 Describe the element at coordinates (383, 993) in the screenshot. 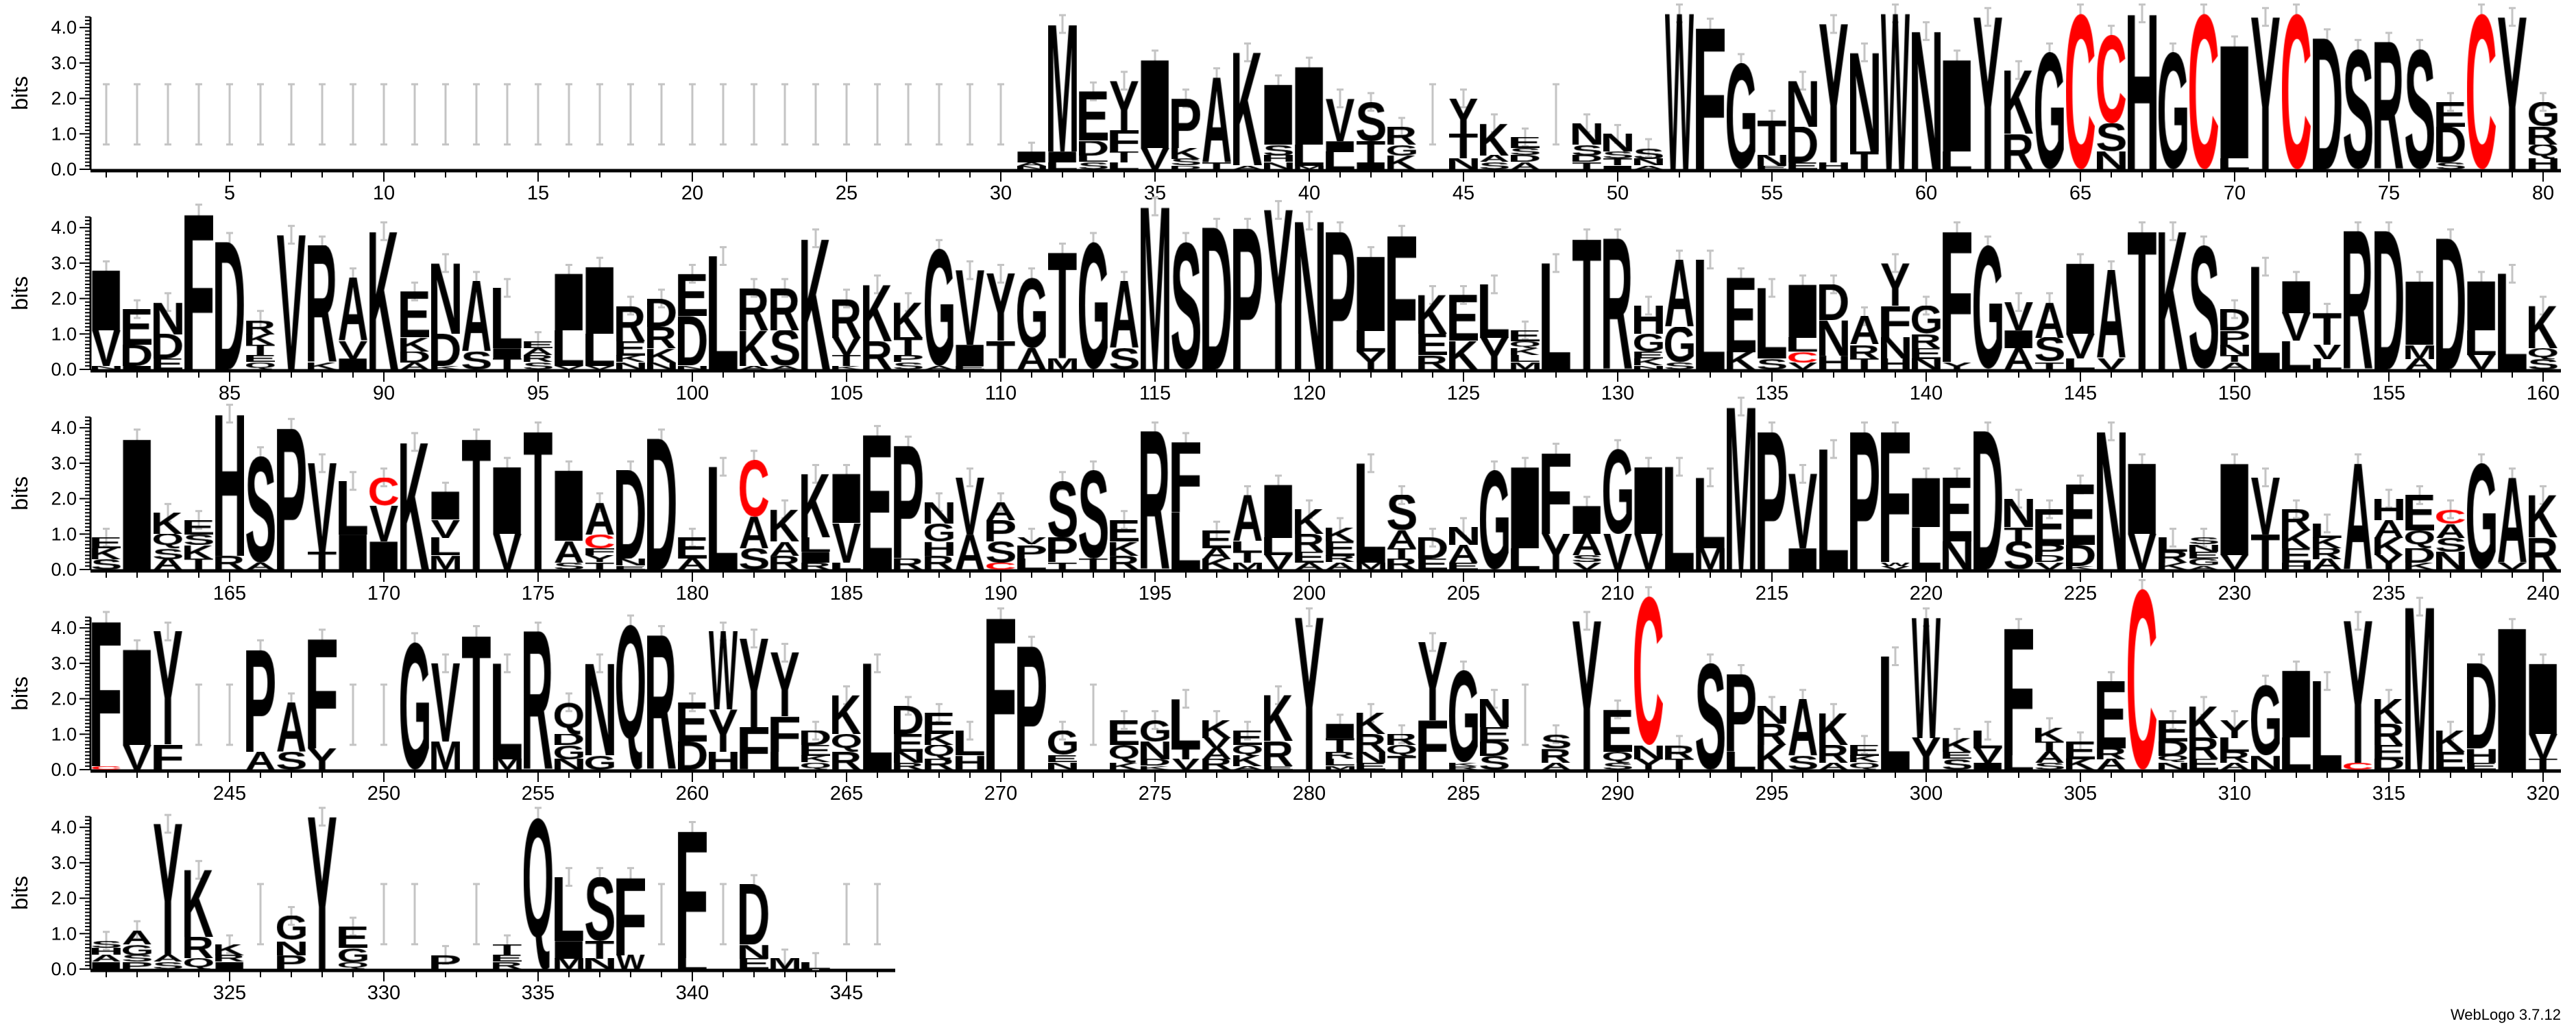

I see `x-tick-label: 330` at that location.